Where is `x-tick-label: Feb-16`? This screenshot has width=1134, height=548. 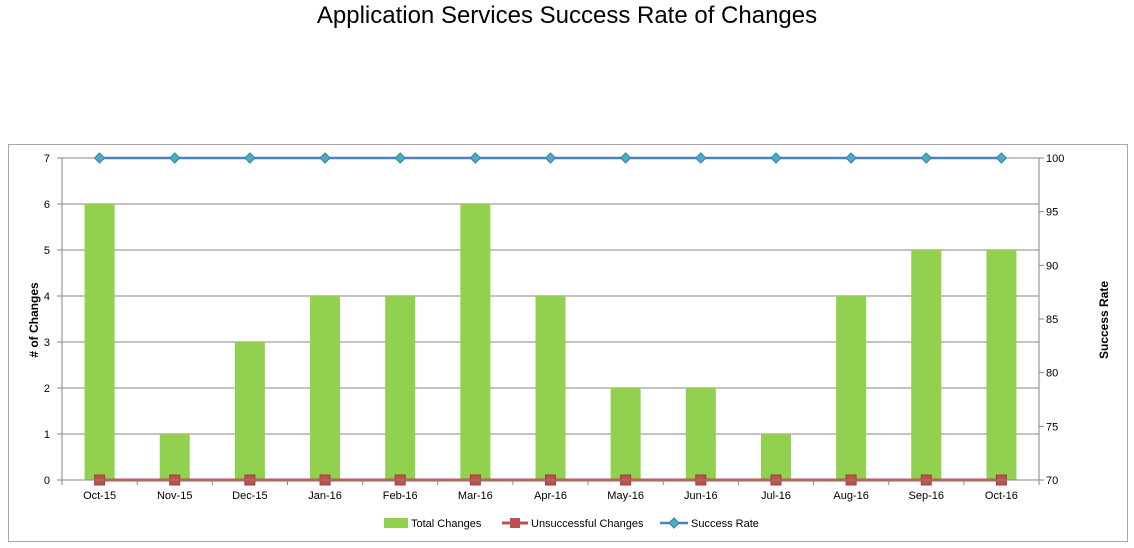
x-tick-label: Feb-16 is located at coordinates (400, 496).